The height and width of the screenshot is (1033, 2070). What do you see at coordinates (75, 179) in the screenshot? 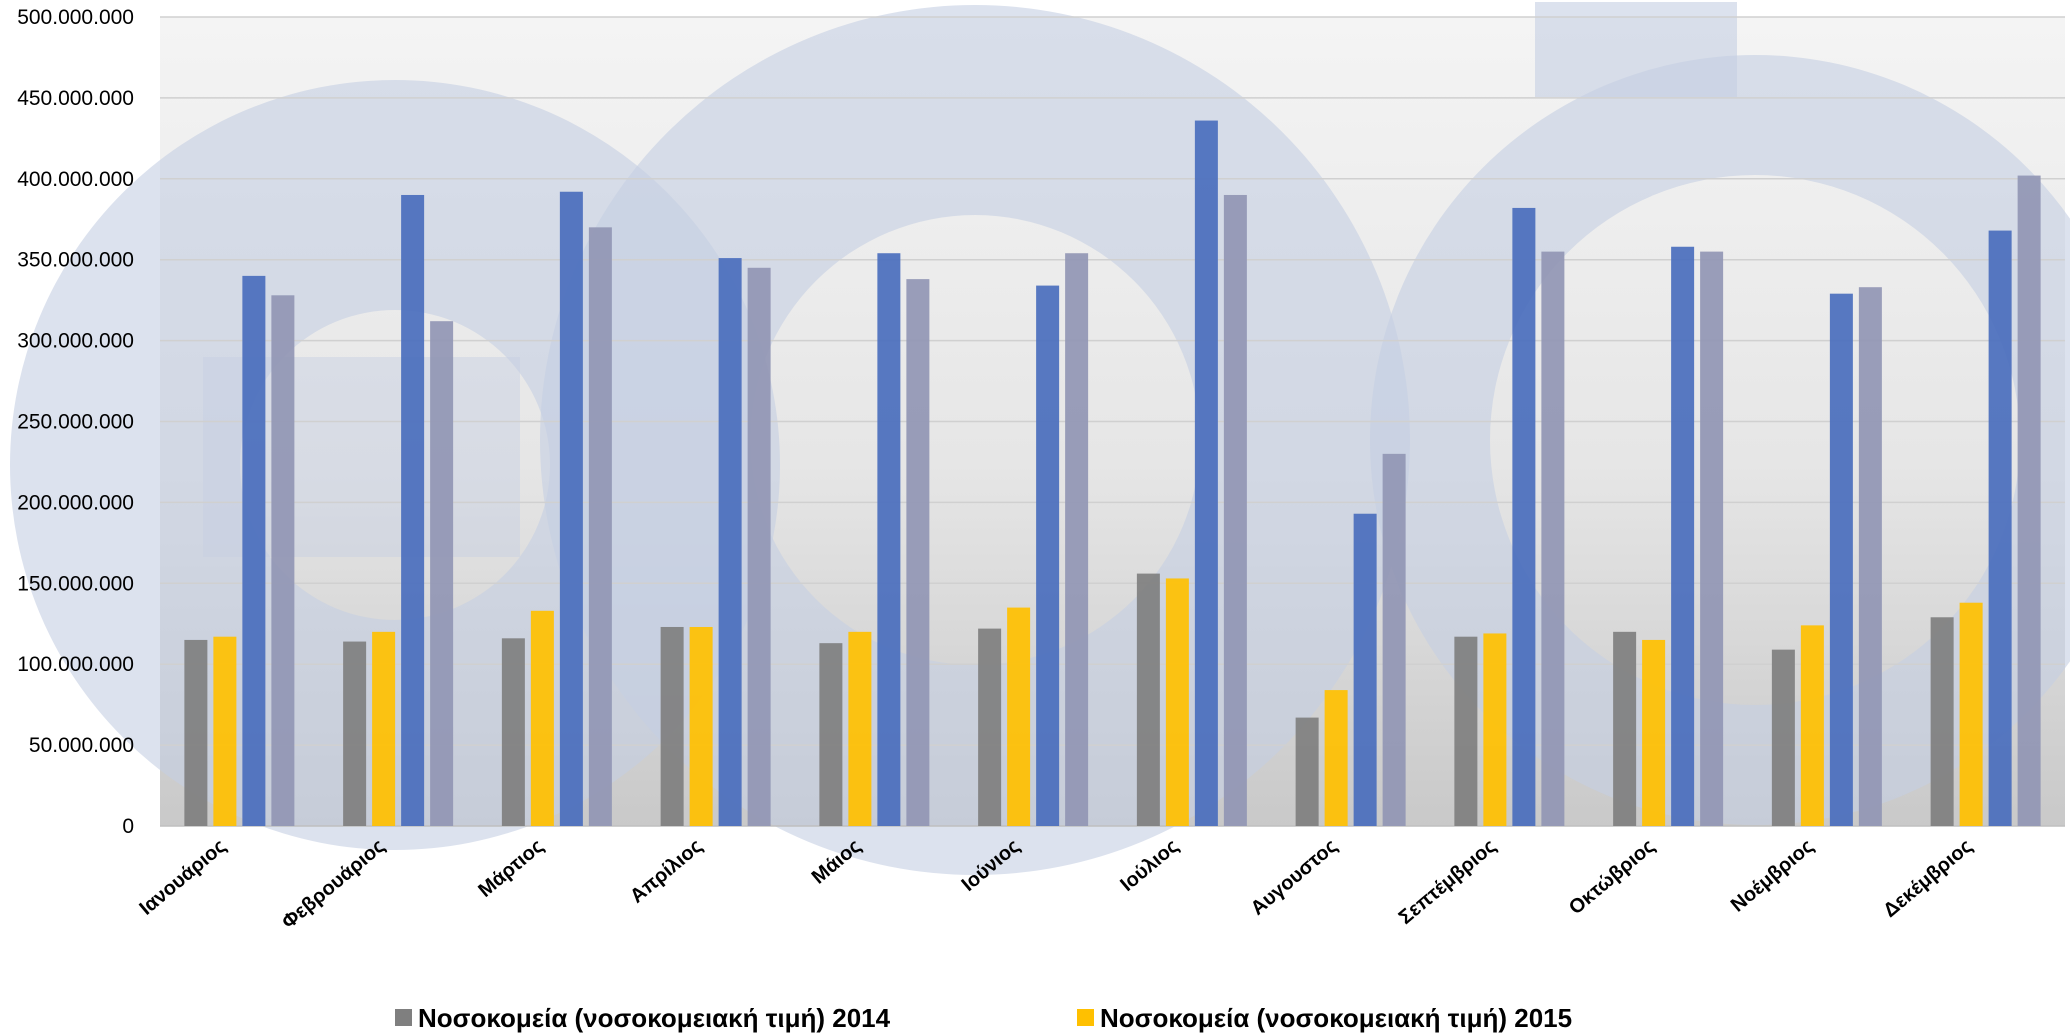
I see `y-tick-label: 400.000.000` at bounding box center [75, 179].